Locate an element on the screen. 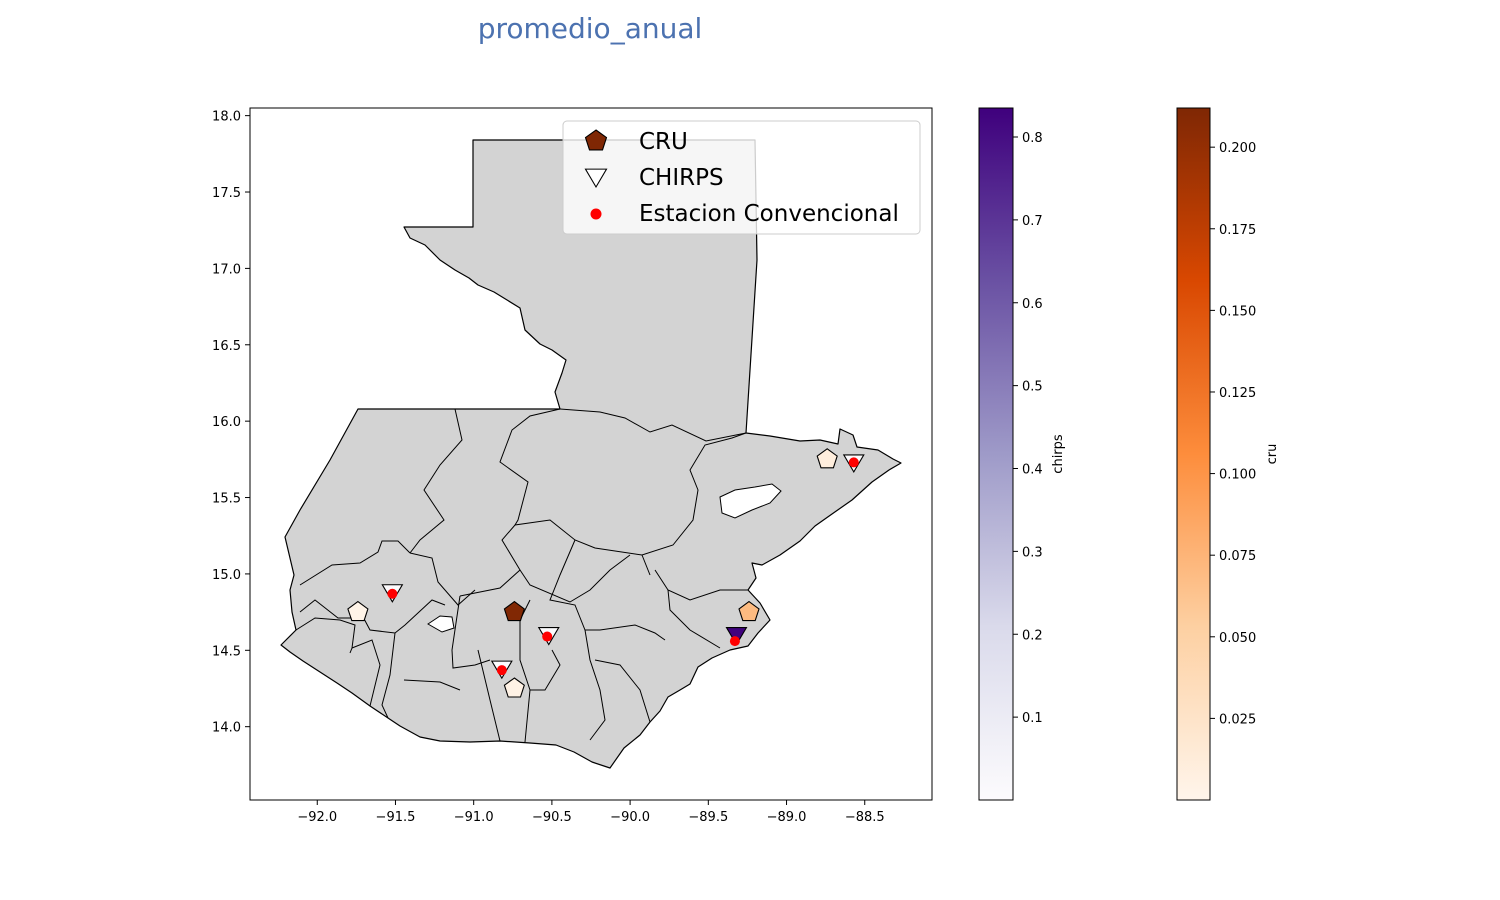  x-tick-label: −89.5 is located at coordinates (708, 817).